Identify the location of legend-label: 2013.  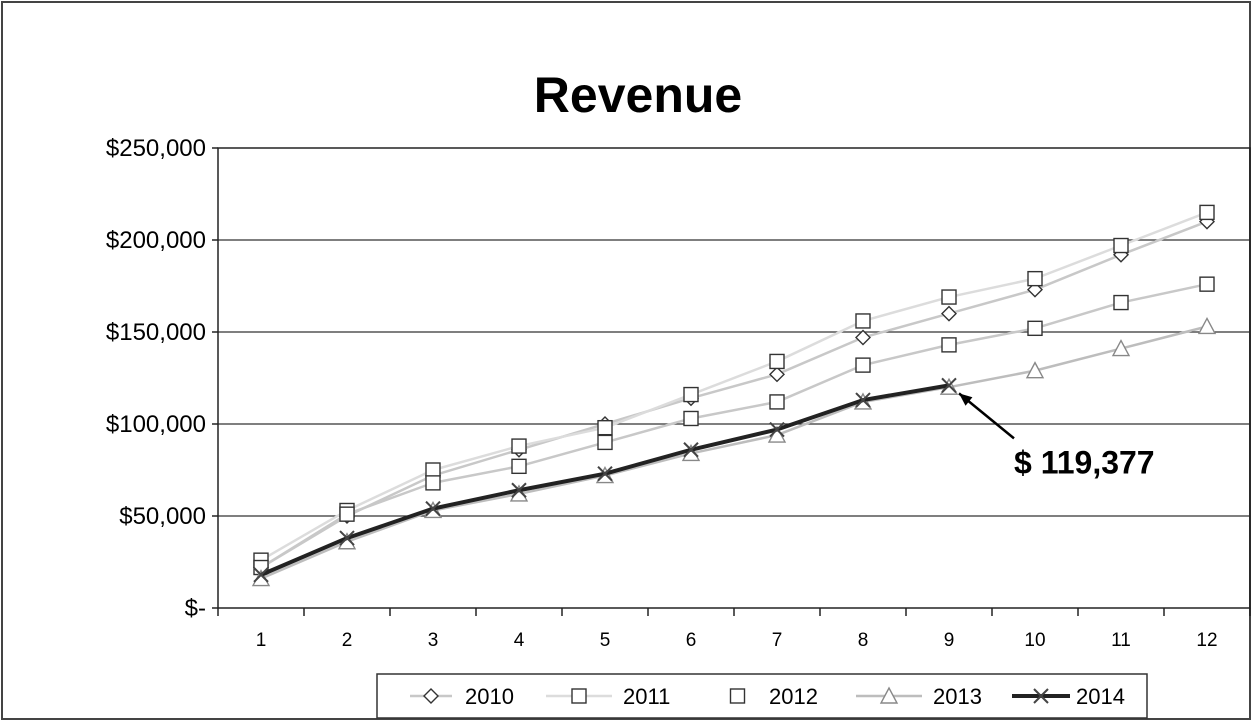
(957, 696).